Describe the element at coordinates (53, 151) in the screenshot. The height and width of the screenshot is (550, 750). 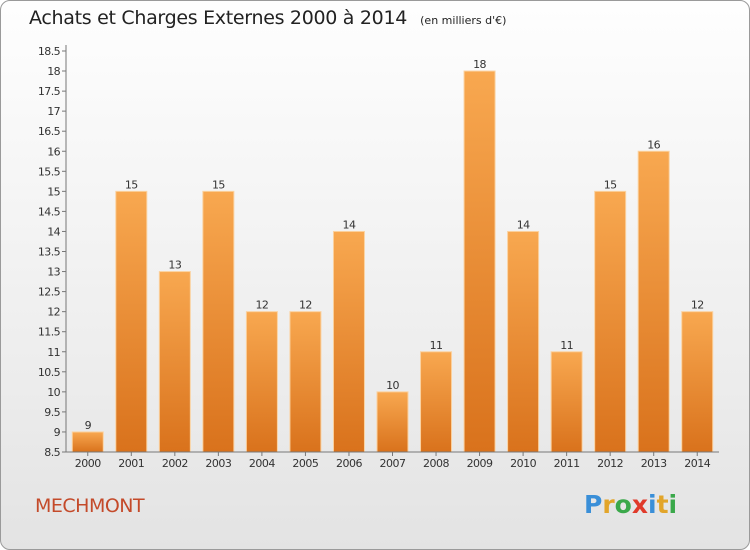
I see `y-tick-label: 16` at that location.